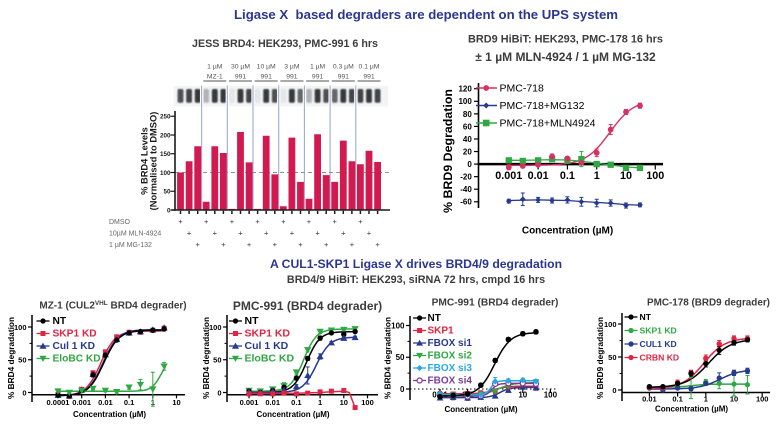 Image resolution: width=781 pixels, height=430 pixels. Describe the element at coordinates (658, 344) in the screenshot. I see `svg-text: CUL1 KD` at that location.